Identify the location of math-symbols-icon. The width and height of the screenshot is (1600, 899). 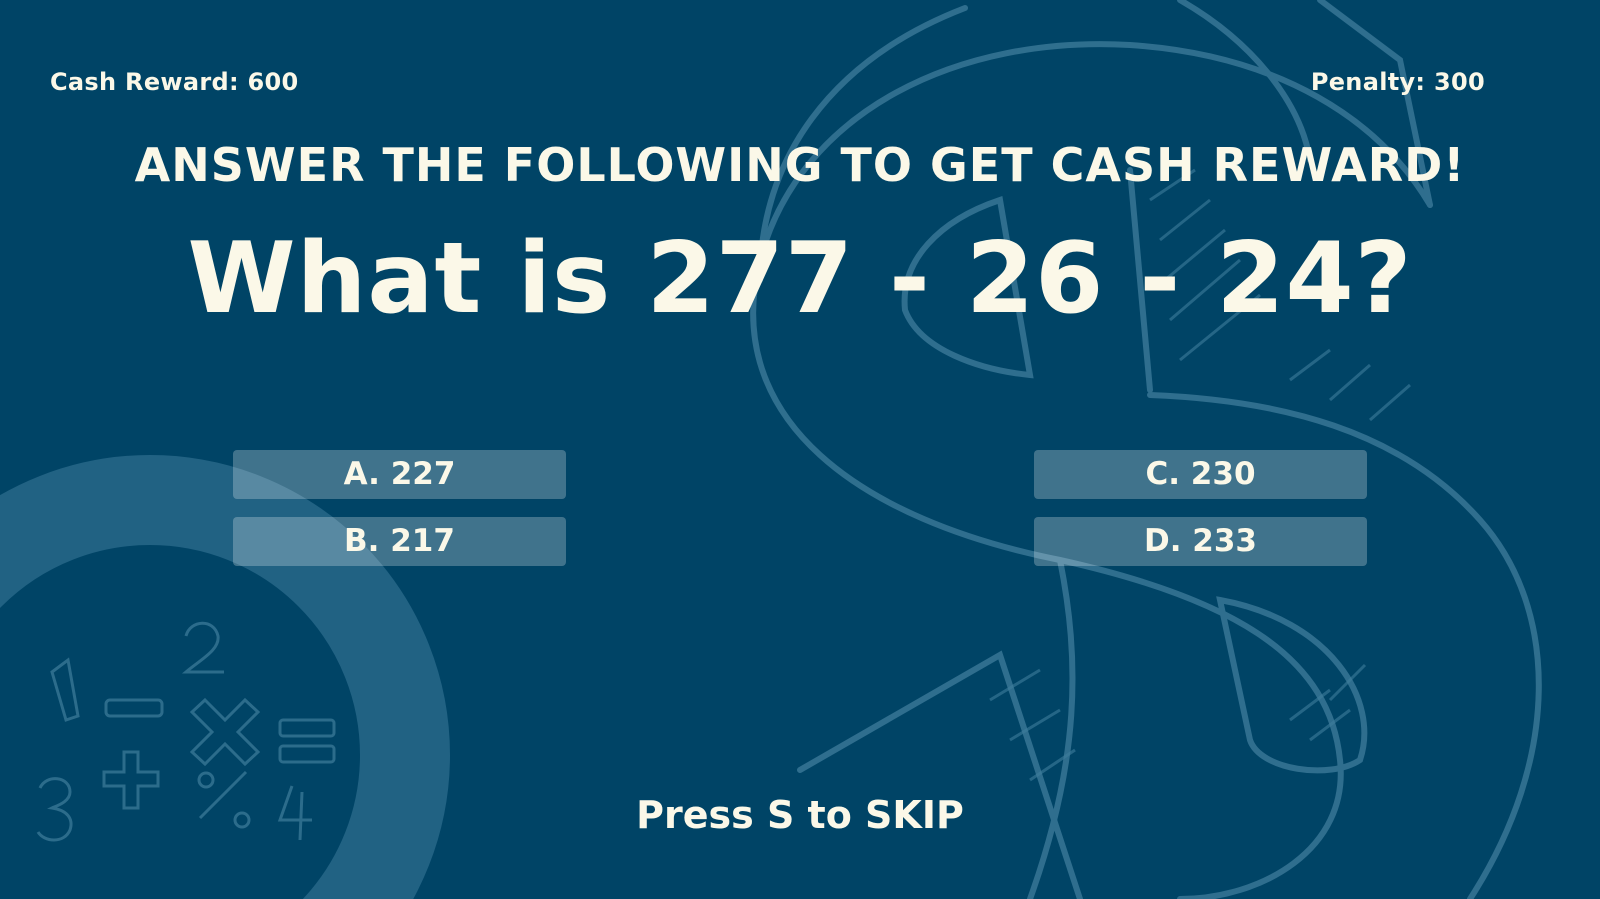
(186, 731).